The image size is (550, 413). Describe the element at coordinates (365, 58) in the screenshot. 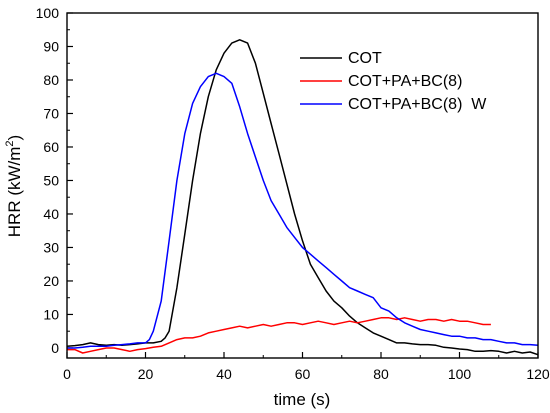

I see `legend-label-cot: COT` at that location.